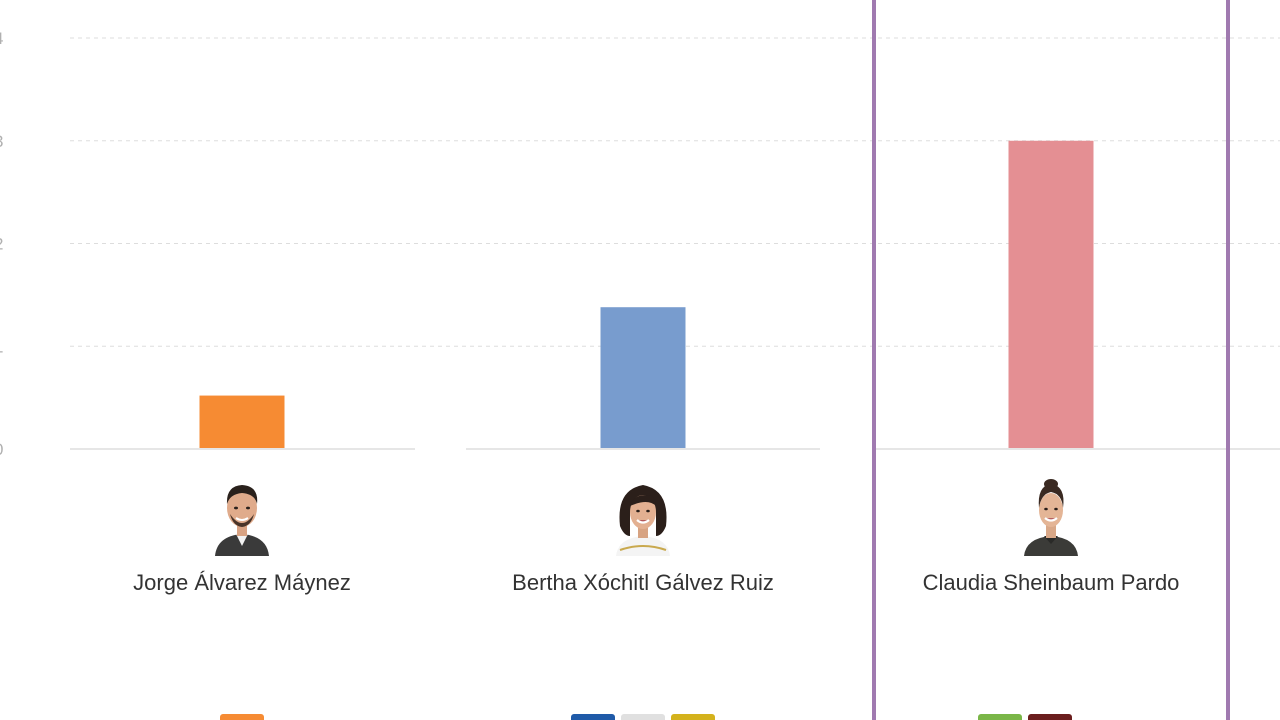 The width and height of the screenshot is (1280, 720). I want to click on candidate-galvez: Bertha Xóchitl Gálvez Ruiz, so click(643, 534).